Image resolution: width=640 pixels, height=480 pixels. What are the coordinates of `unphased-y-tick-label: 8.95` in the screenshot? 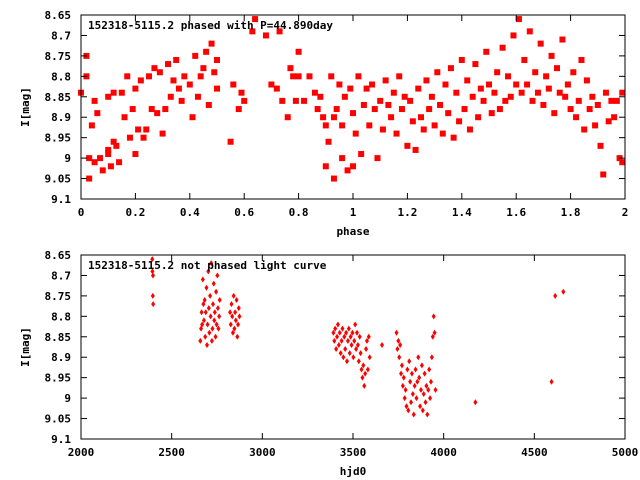 It's located at (58, 378).